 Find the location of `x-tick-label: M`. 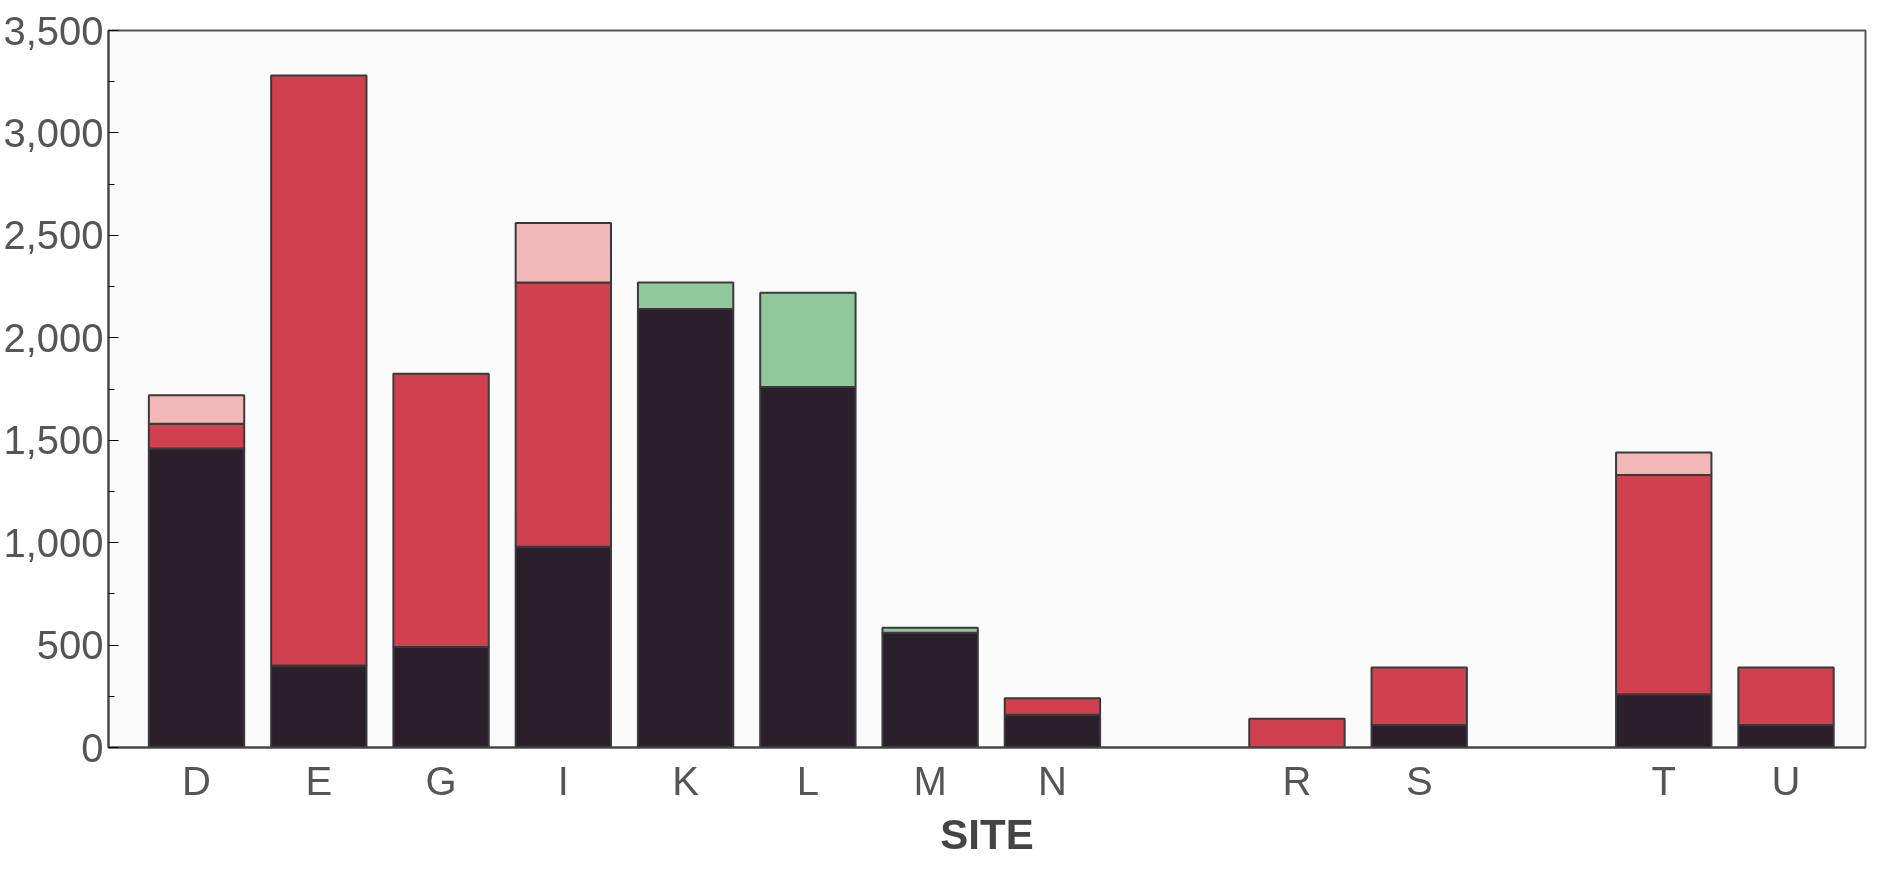

x-tick-label: M is located at coordinates (930, 780).